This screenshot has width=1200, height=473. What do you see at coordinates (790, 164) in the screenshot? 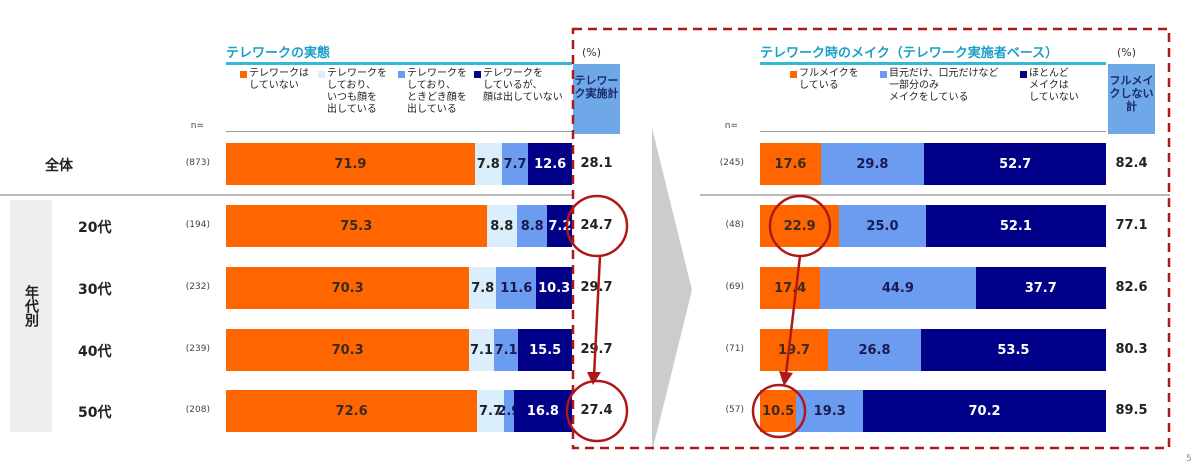
I see `data-label: 17.6` at bounding box center [790, 164].